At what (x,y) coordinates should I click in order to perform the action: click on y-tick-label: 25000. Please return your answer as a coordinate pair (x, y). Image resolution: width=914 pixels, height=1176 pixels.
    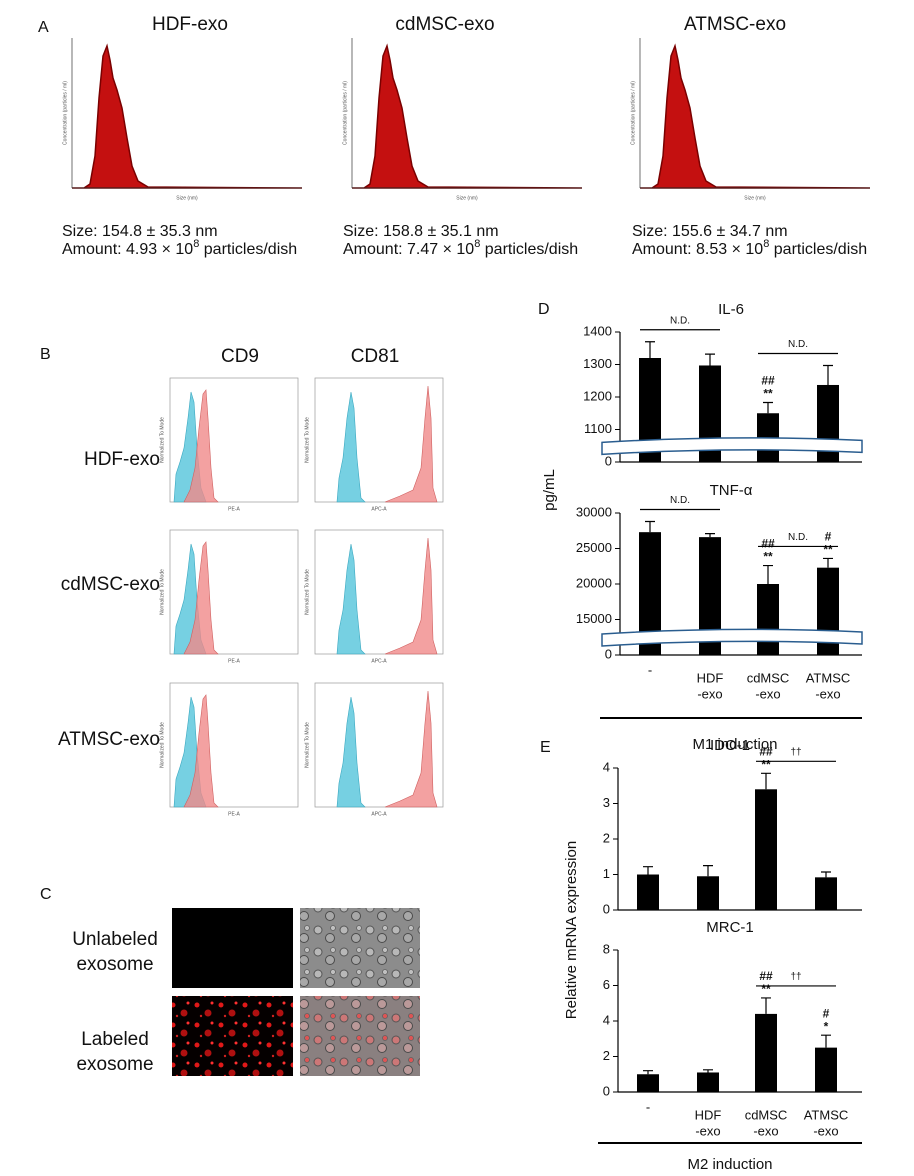
    Looking at the image, I should click on (594, 547).